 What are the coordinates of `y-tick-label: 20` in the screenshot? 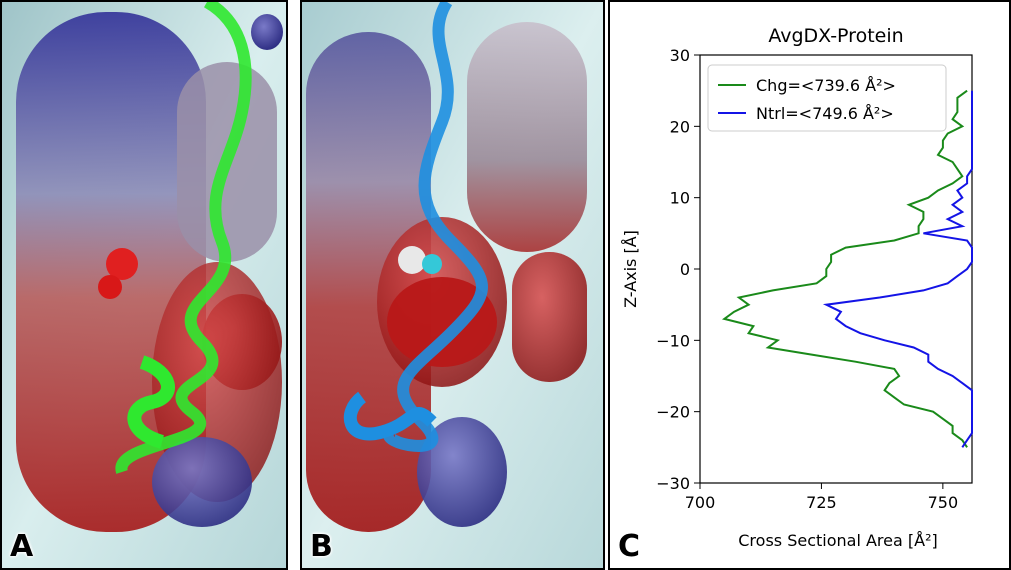 It's located at (680, 126).